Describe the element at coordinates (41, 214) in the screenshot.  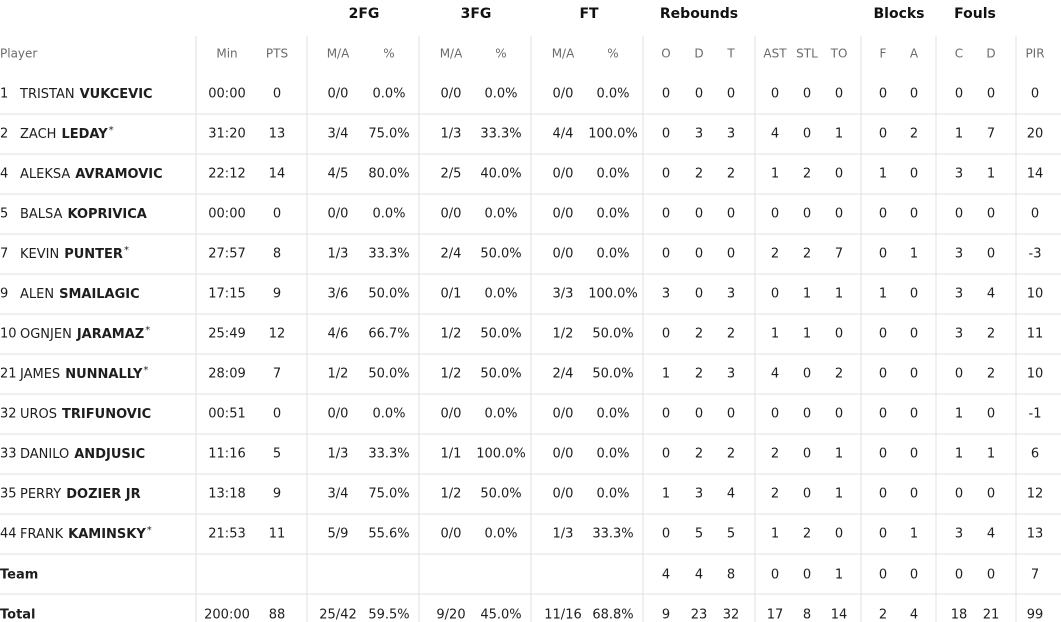
I see `first-name: BALSA` at that location.